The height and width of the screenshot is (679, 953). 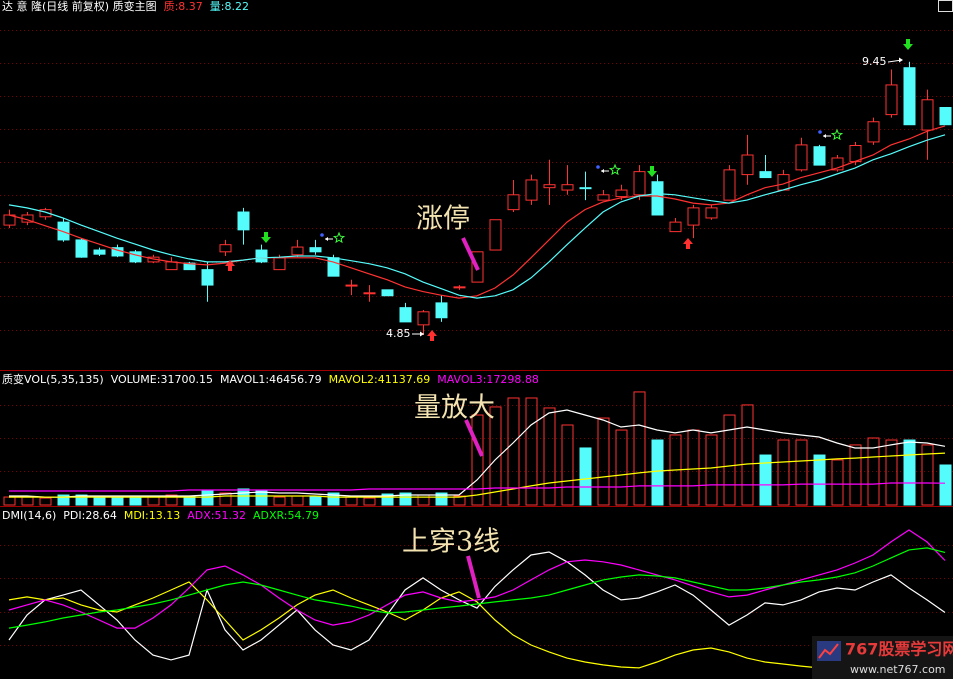 What do you see at coordinates (828, 651) in the screenshot?
I see `watermark-logo-line` at bounding box center [828, 651].